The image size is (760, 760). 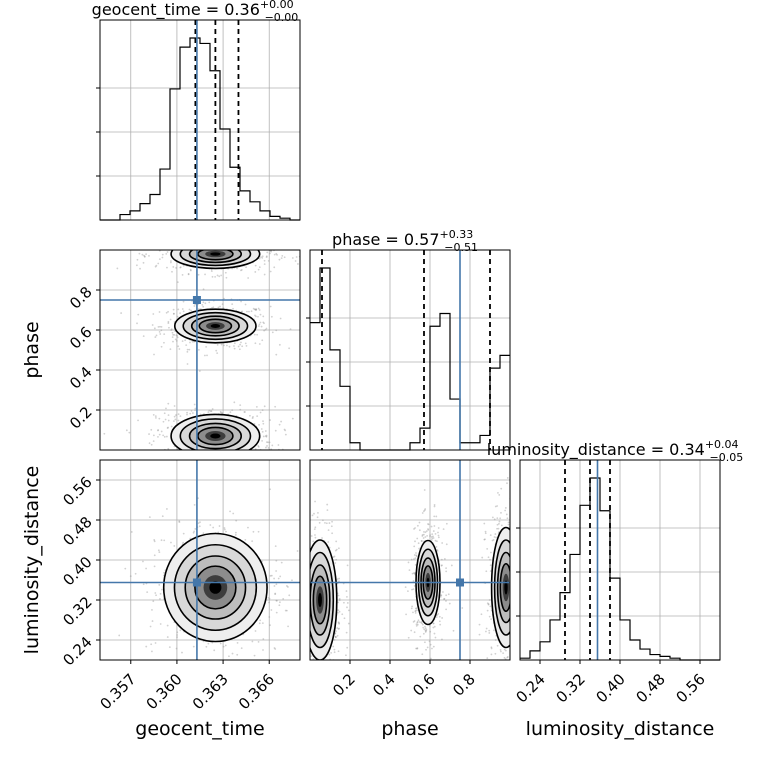 I want to click on title-main: phase = 0.57, so click(x=385, y=239).